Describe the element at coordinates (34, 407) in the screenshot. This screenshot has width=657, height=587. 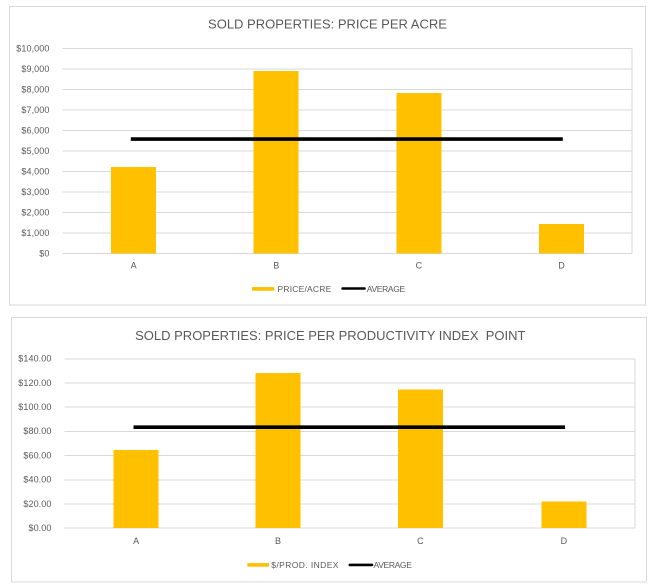
I see `svg-text: $100.00` at that location.